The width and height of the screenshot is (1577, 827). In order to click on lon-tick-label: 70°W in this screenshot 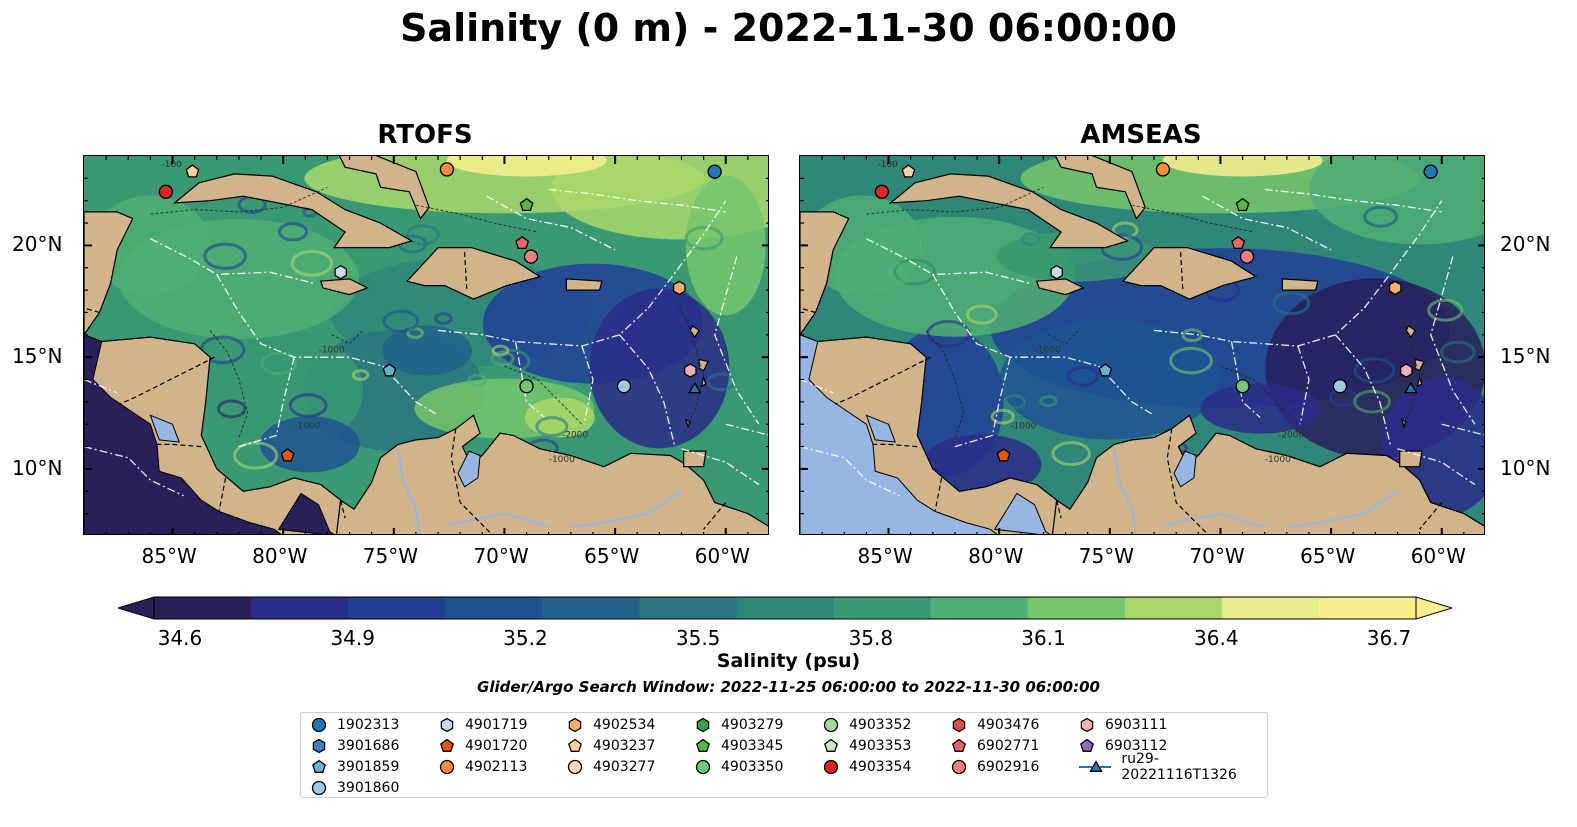, I will do `click(1217, 556)`.